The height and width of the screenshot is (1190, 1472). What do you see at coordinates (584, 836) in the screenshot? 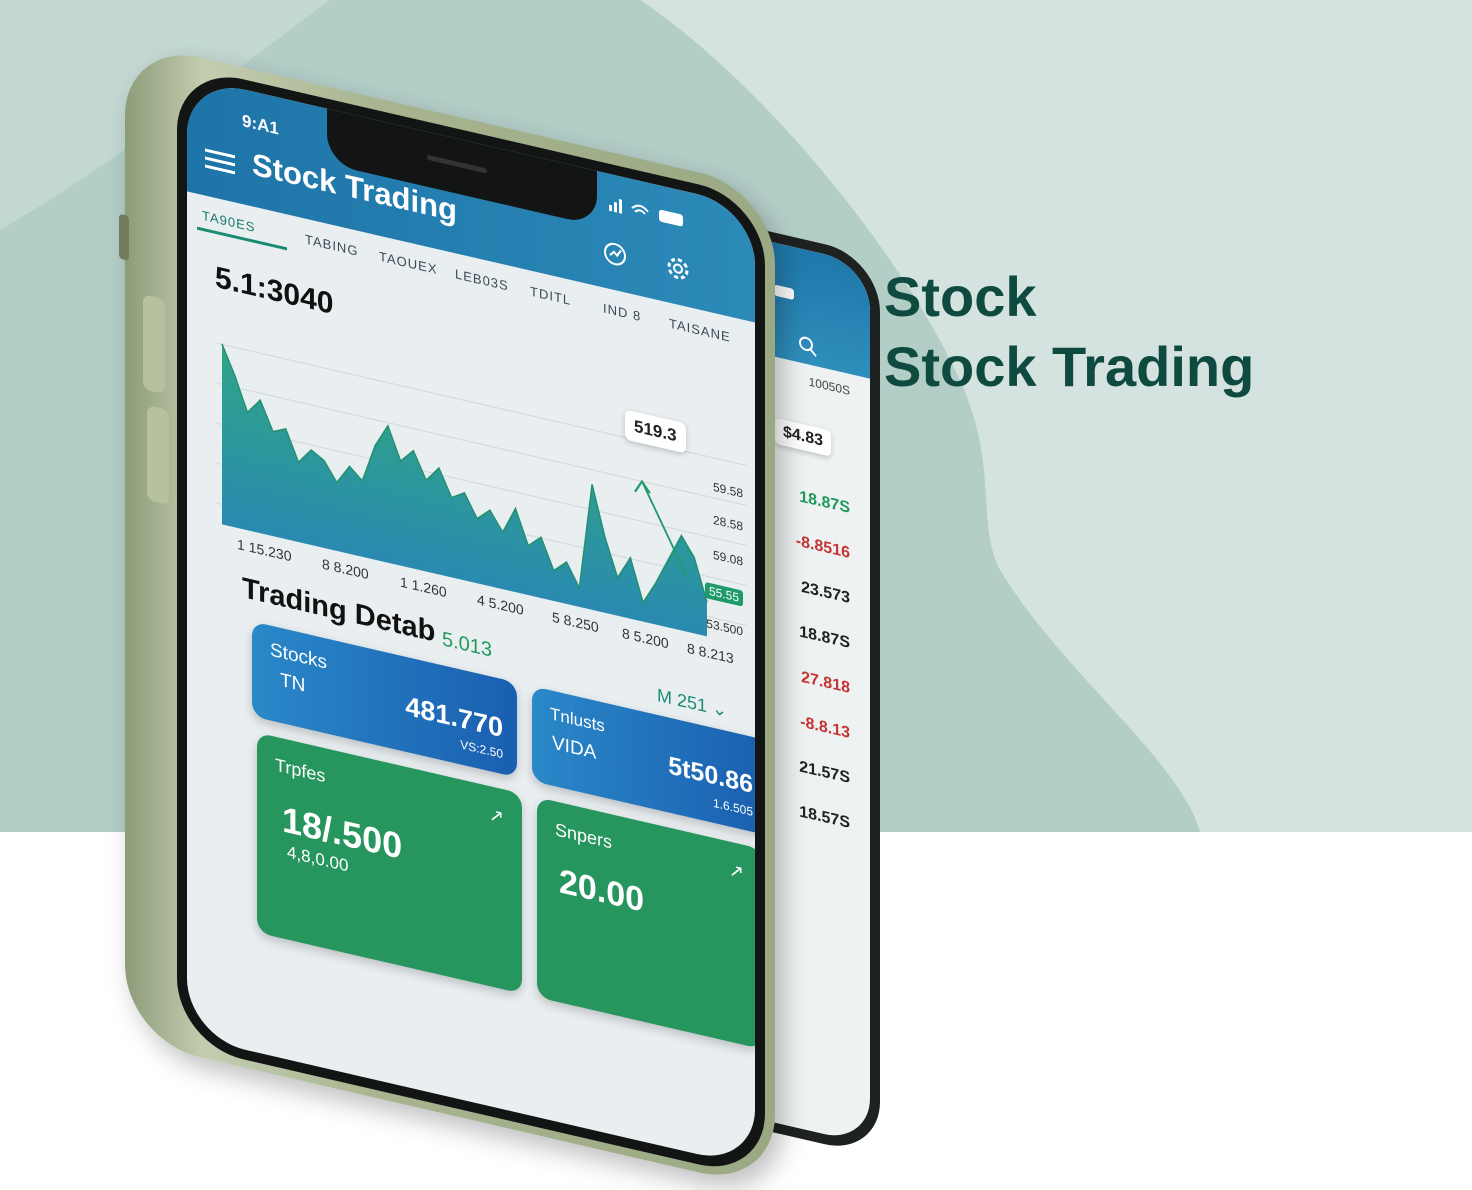
I see `card-label: Snpers` at bounding box center [584, 836].